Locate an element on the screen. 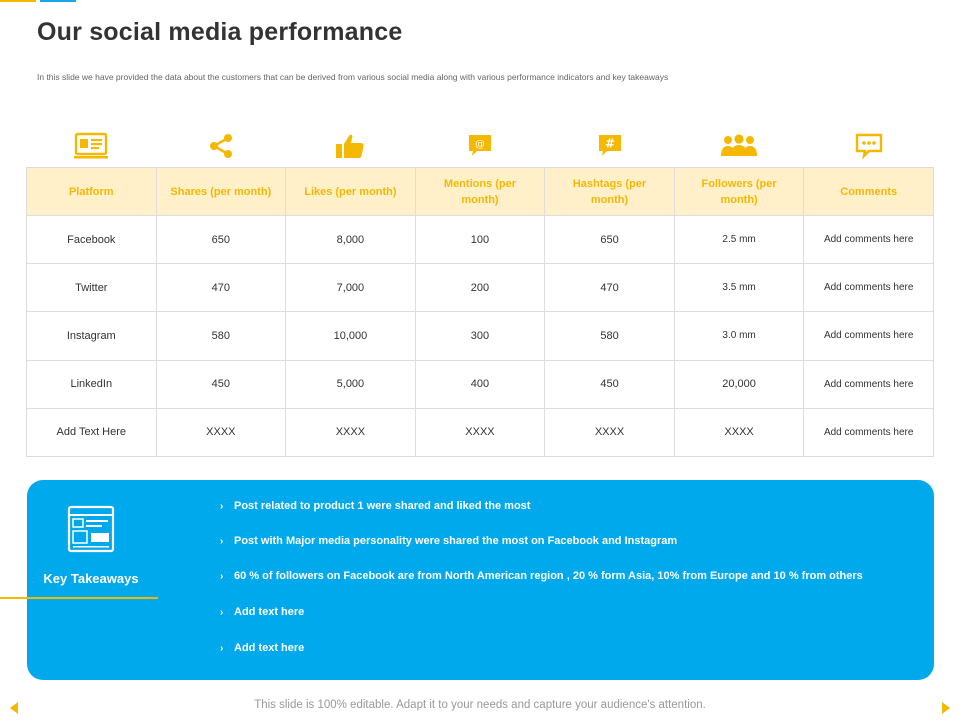  table-cell: 7,000 is located at coordinates (350, 288).